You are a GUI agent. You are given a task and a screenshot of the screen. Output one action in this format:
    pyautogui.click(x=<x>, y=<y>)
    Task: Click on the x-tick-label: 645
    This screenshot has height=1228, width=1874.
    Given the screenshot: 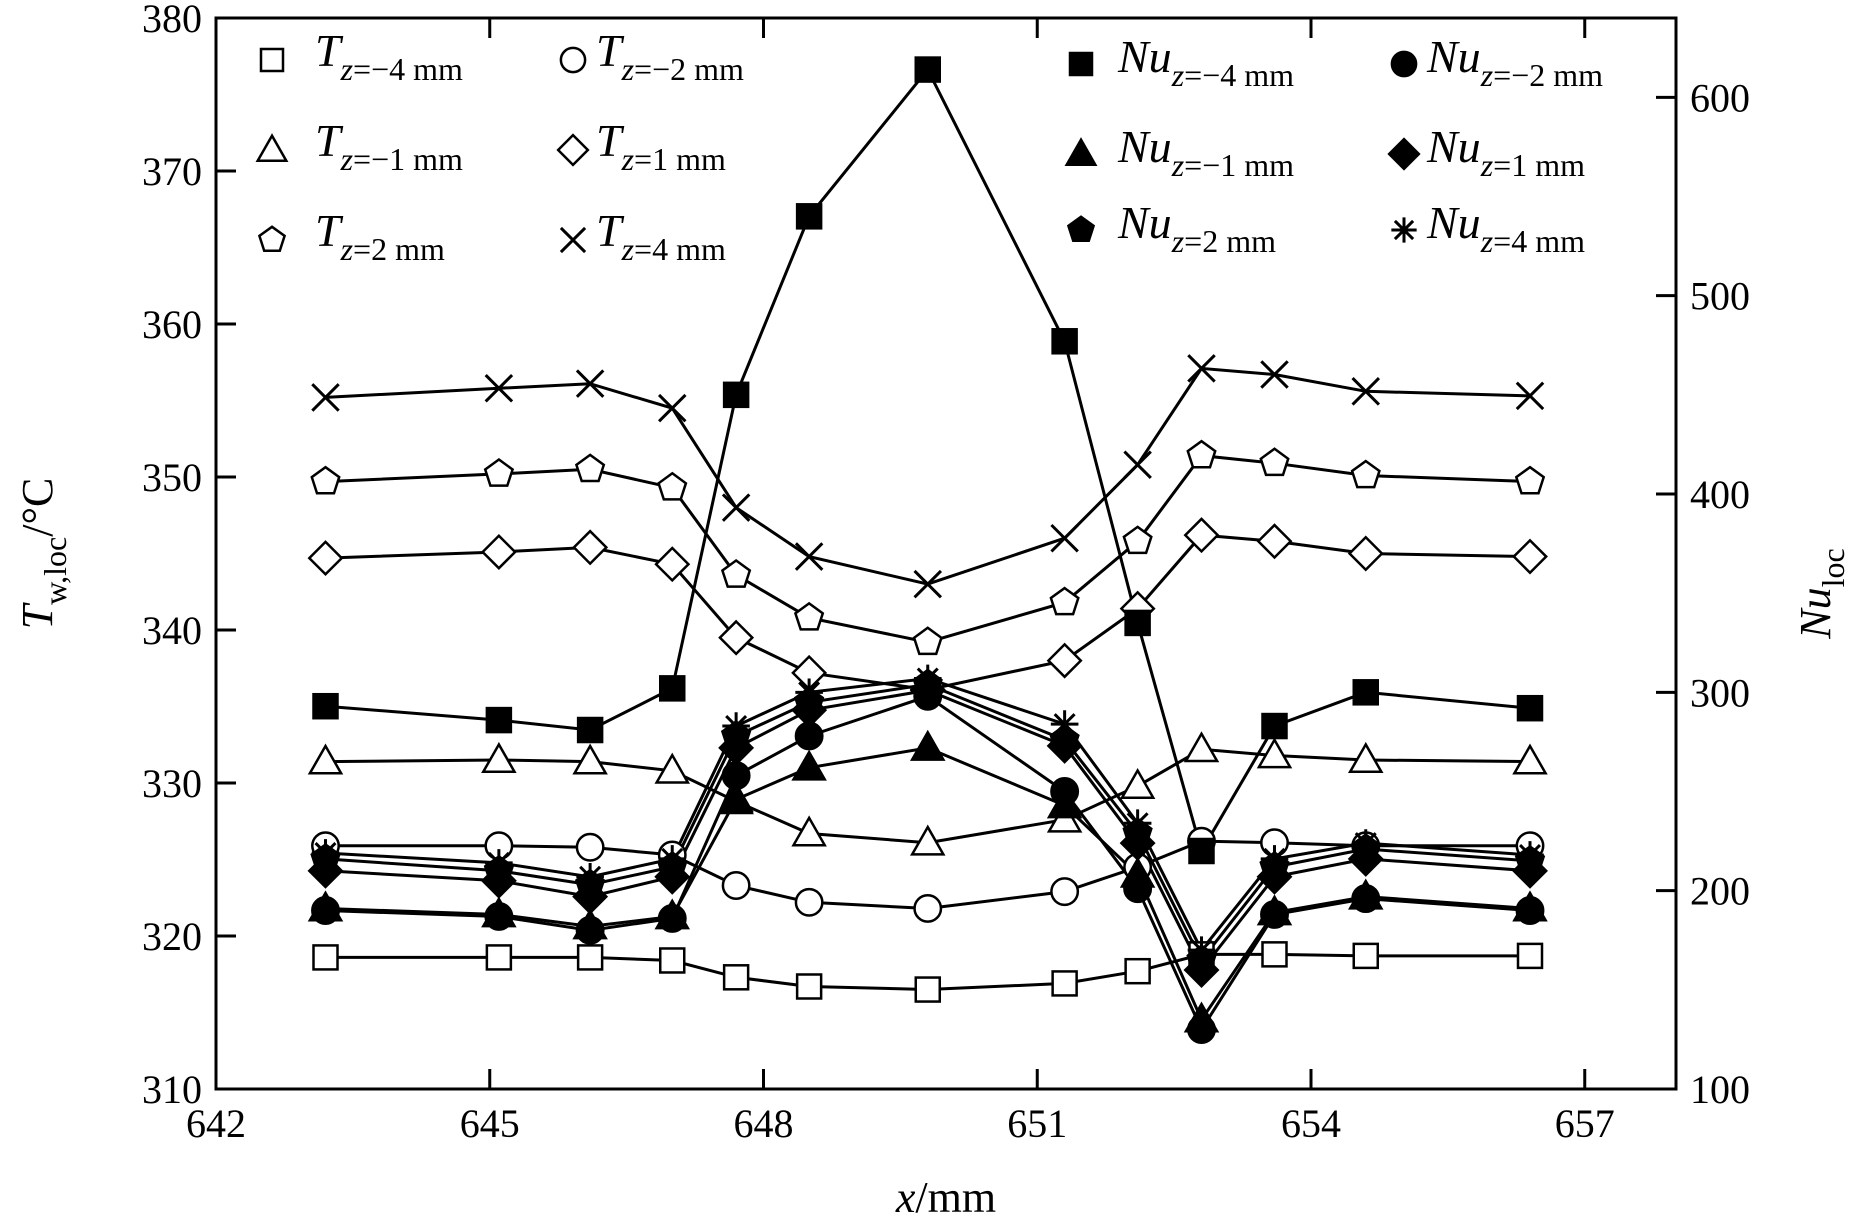 What is the action you would take?
    pyautogui.click(x=490, y=1123)
    